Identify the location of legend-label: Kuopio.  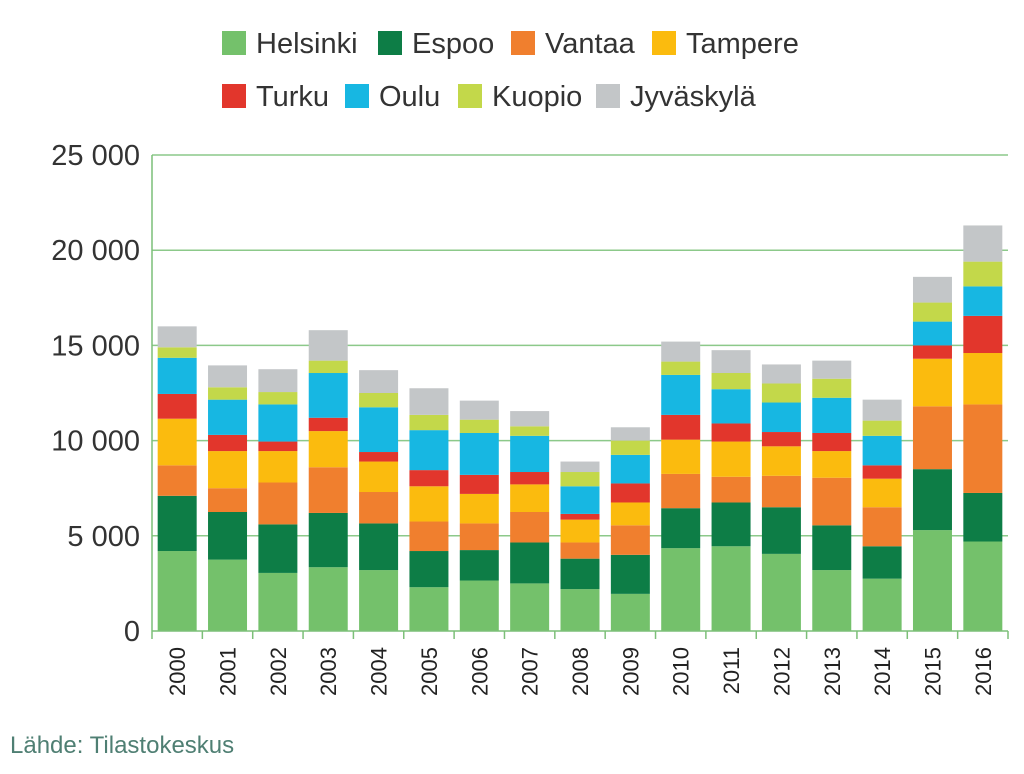
(537, 97).